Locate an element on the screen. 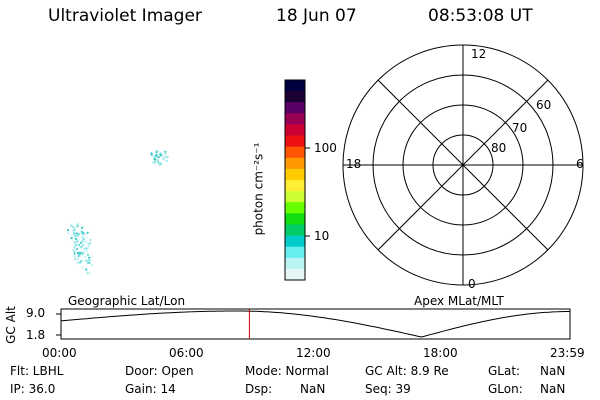  timeline-axis-label: GC Alt is located at coordinates (10, 325).